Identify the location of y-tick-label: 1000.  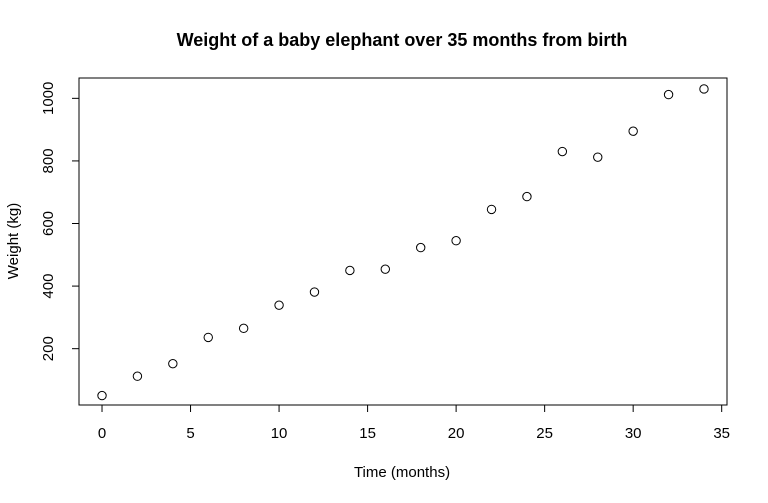
(48, 98).